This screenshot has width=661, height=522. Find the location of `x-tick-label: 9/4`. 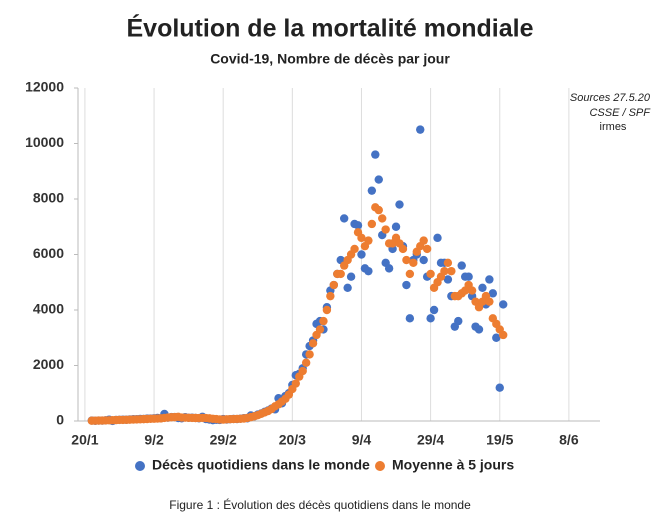

x-tick-label: 9/4 is located at coordinates (362, 440).